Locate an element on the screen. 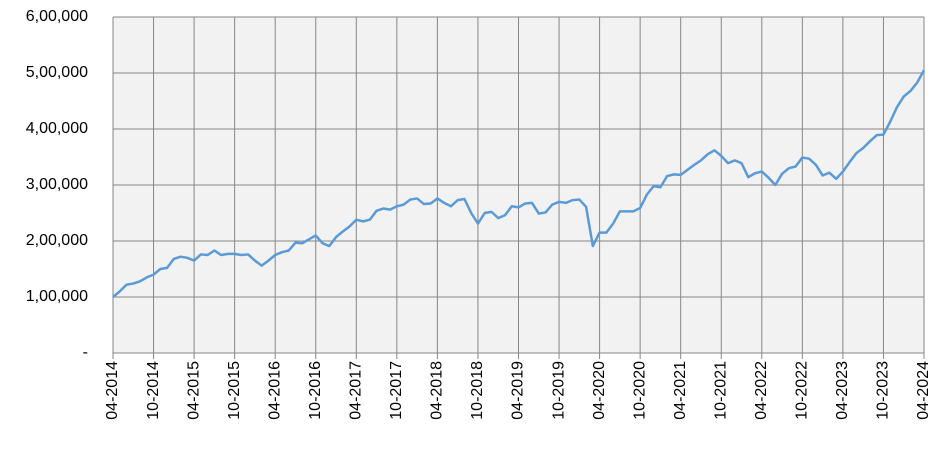 The width and height of the screenshot is (939, 460). x-tick-label: 04-2024 is located at coordinates (923, 390).